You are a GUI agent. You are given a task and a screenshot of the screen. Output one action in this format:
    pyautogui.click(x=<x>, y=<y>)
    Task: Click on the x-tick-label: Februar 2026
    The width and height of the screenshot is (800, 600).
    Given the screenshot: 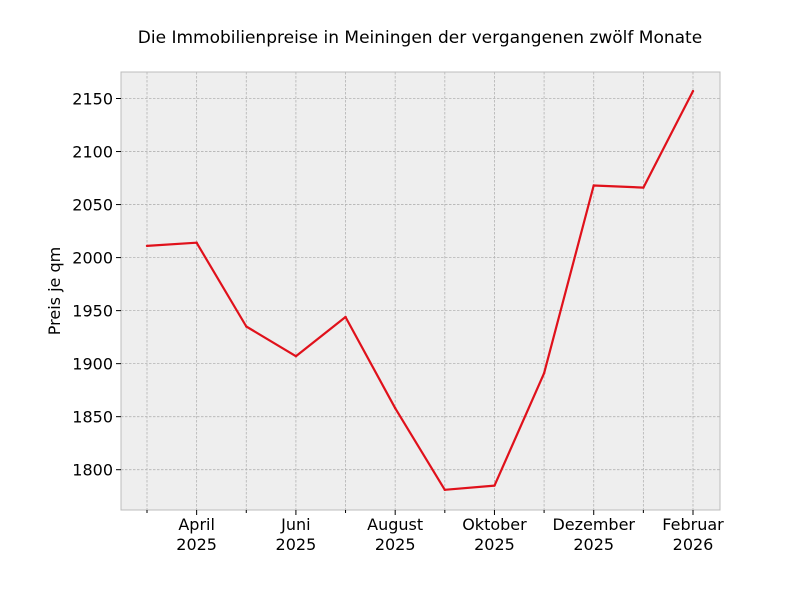 What is the action you would take?
    pyautogui.click(x=693, y=534)
    